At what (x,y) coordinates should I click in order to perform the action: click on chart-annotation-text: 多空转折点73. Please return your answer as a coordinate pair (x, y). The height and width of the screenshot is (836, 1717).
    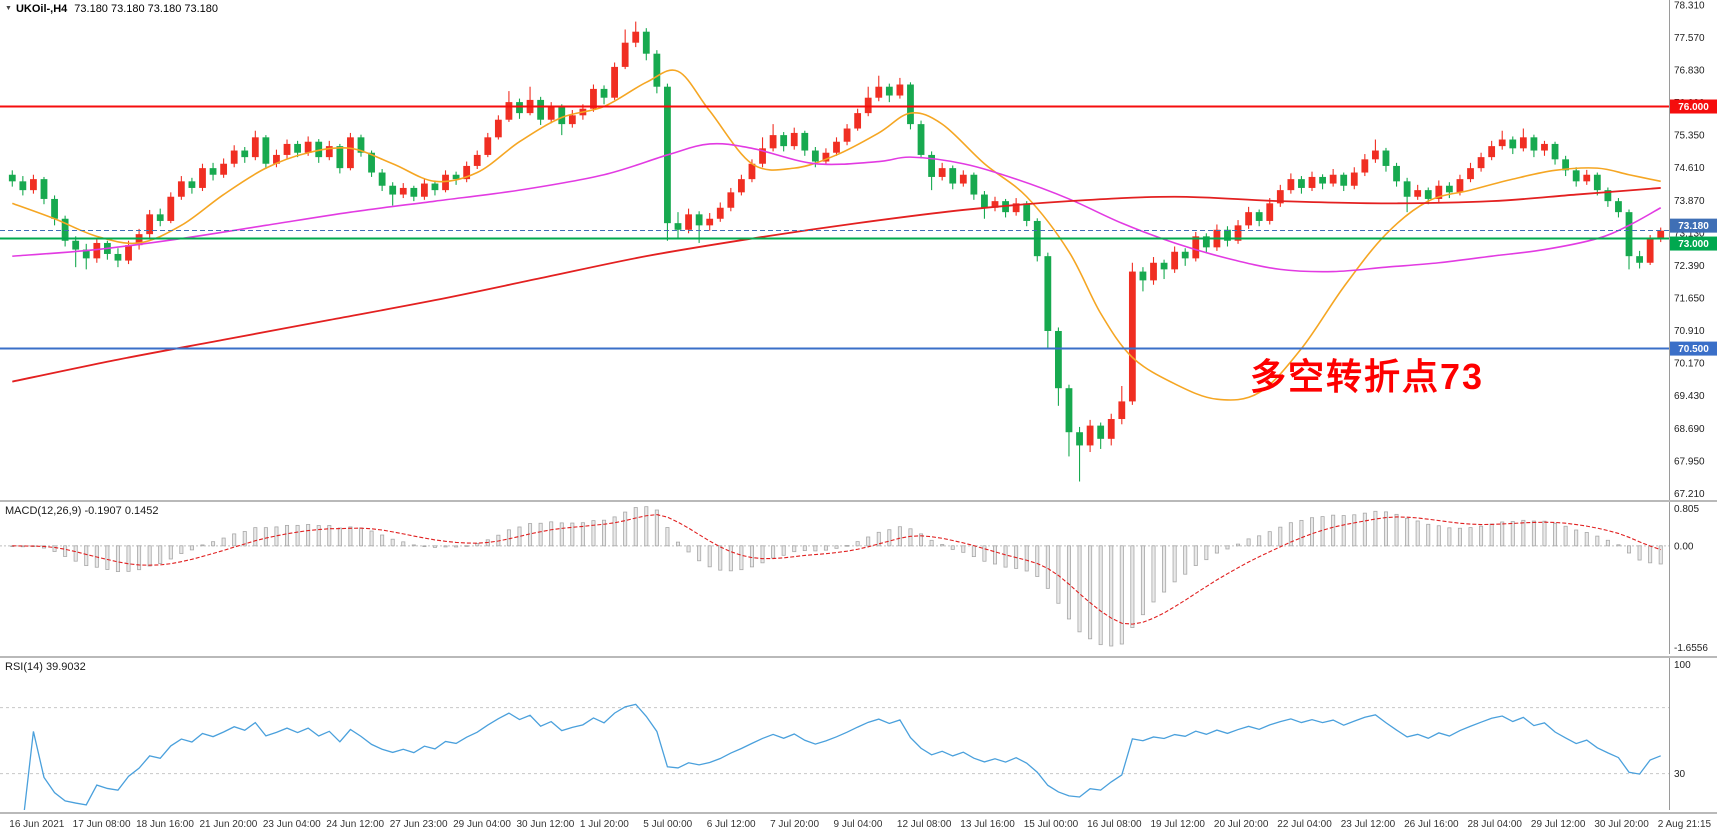
    Looking at the image, I should click on (1367, 376).